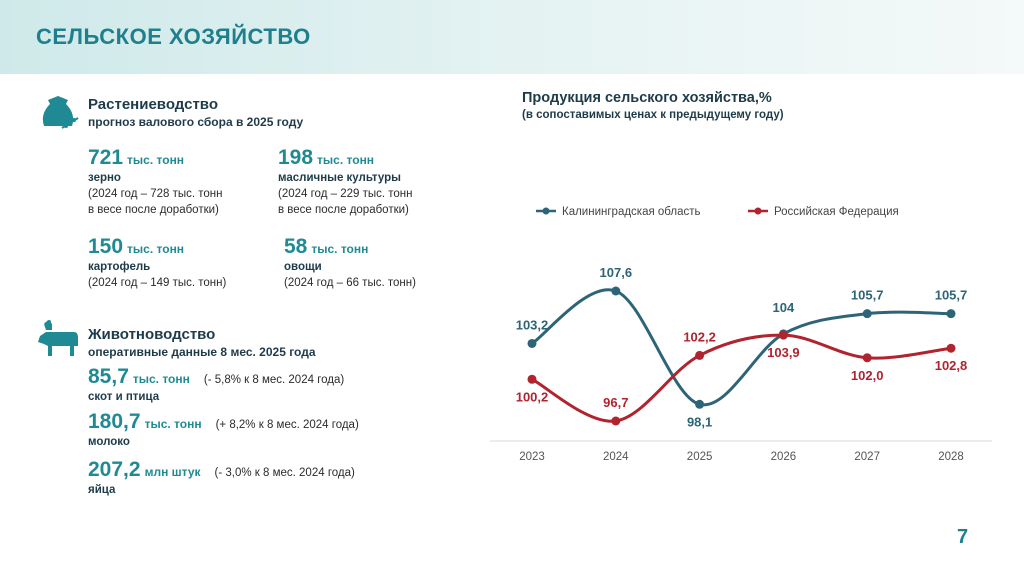 Image resolution: width=1024 pixels, height=576 pixels. Describe the element at coordinates (106, 157) in the screenshot. I see `stat-value: 721` at that location.